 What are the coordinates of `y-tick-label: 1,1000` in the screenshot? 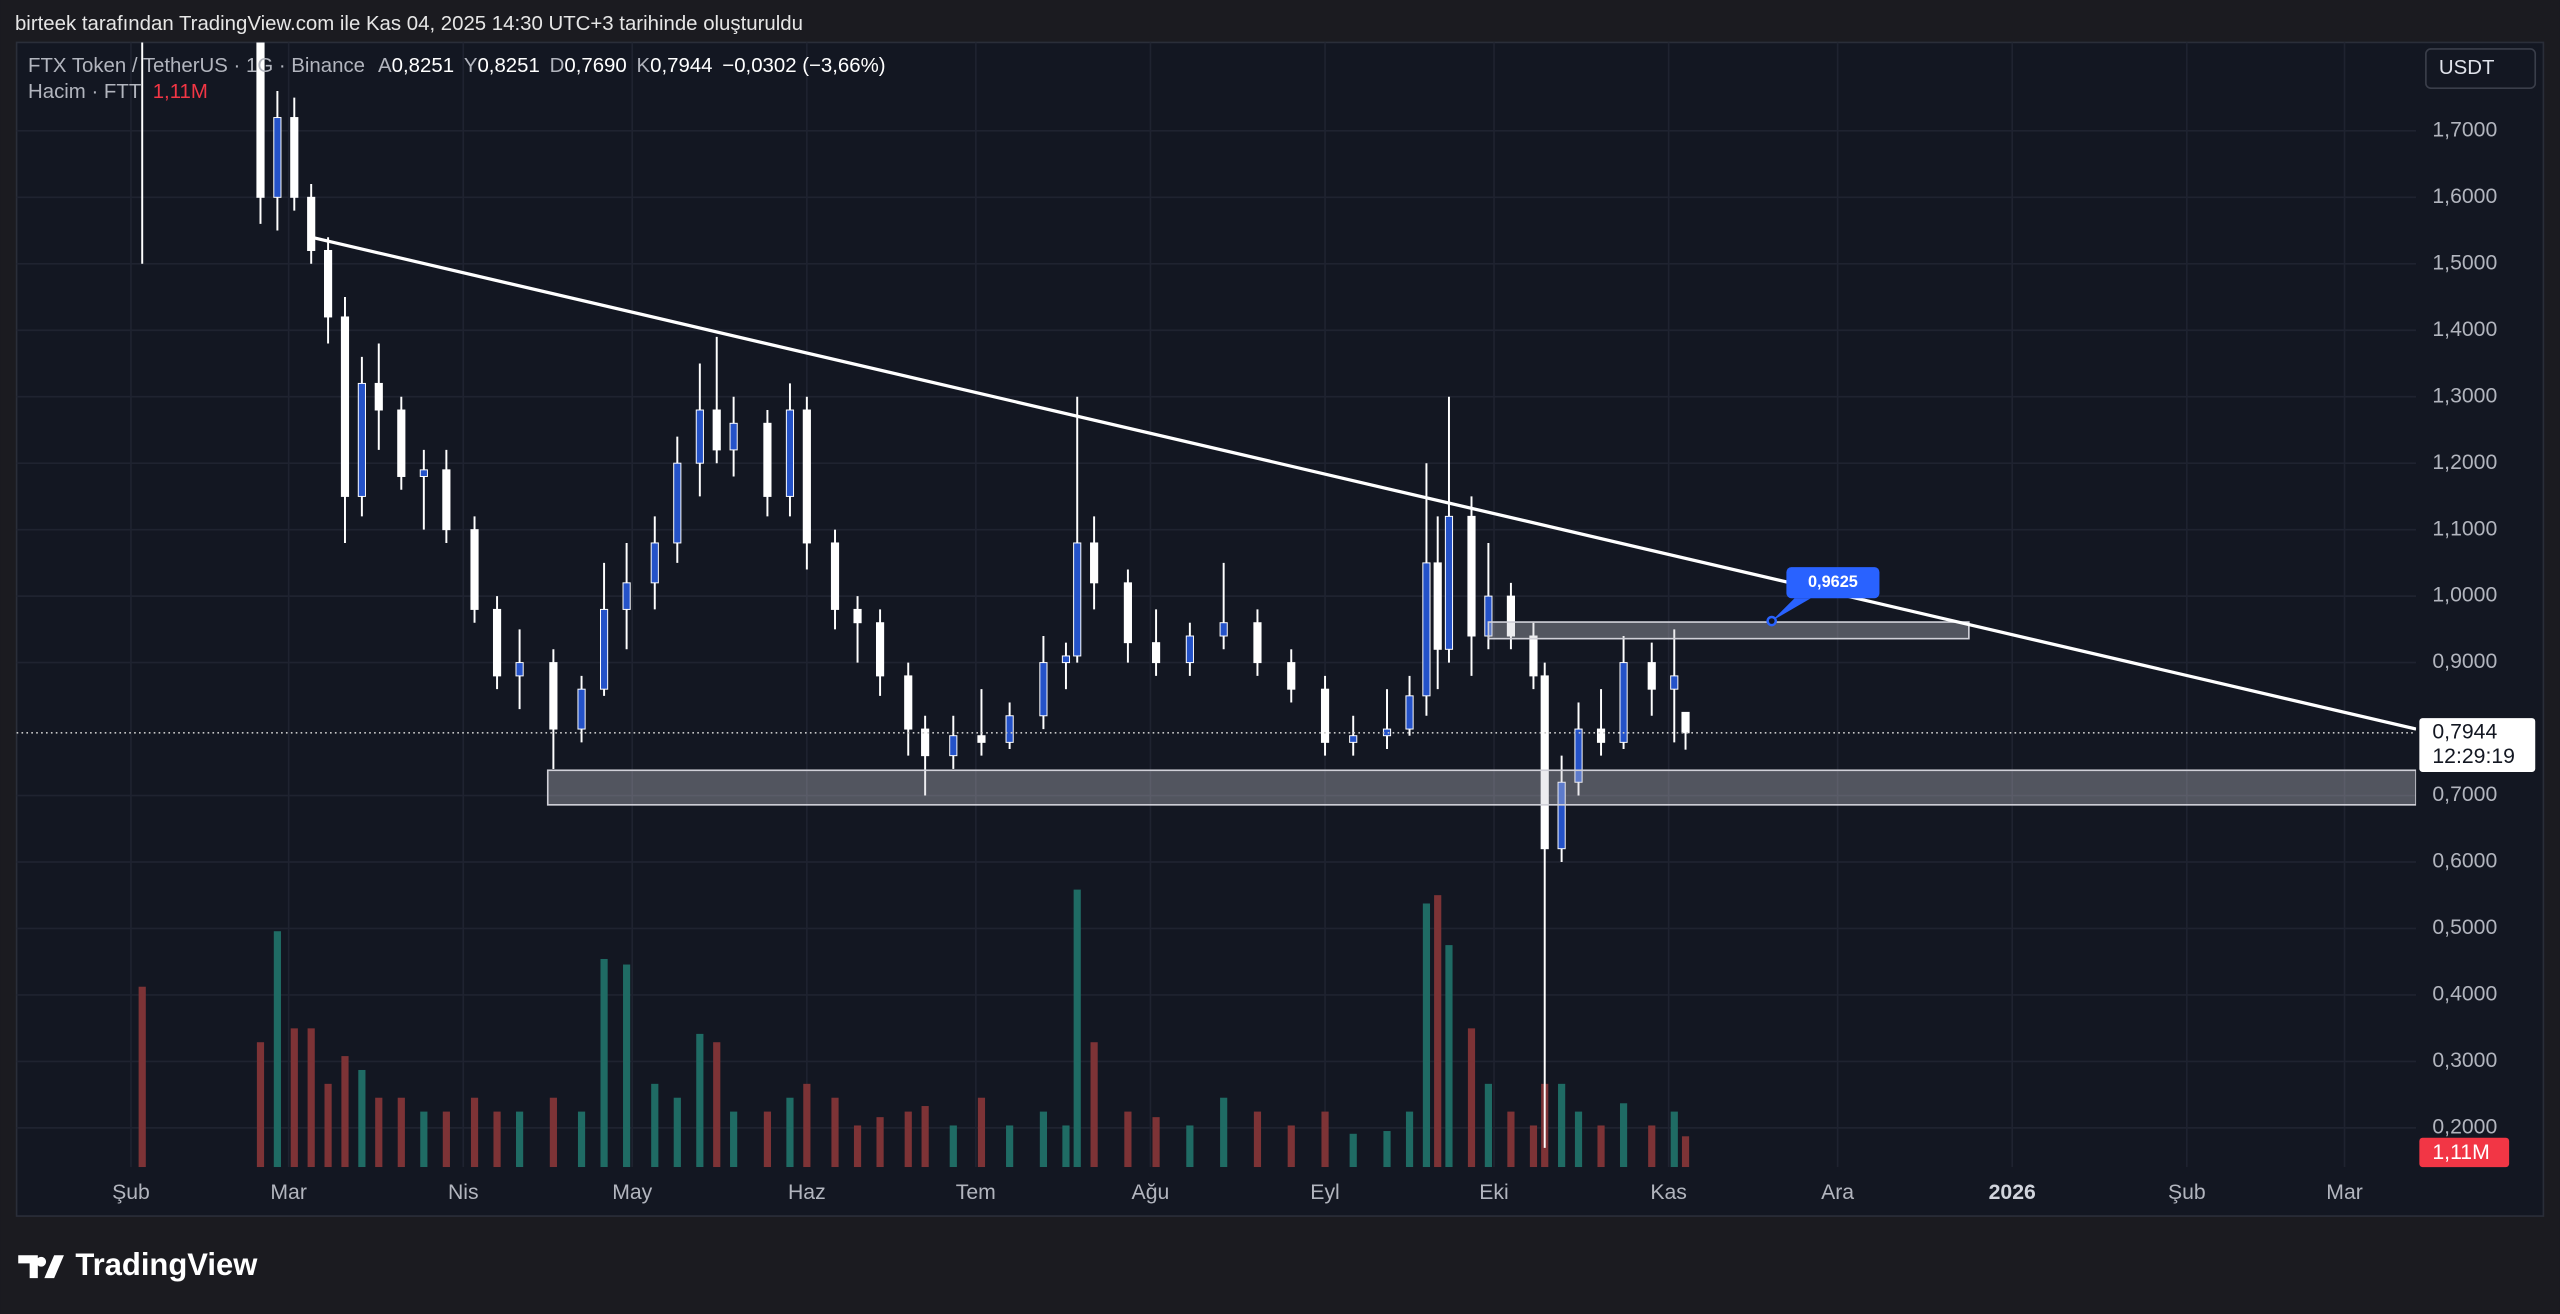 It's located at (2464, 528).